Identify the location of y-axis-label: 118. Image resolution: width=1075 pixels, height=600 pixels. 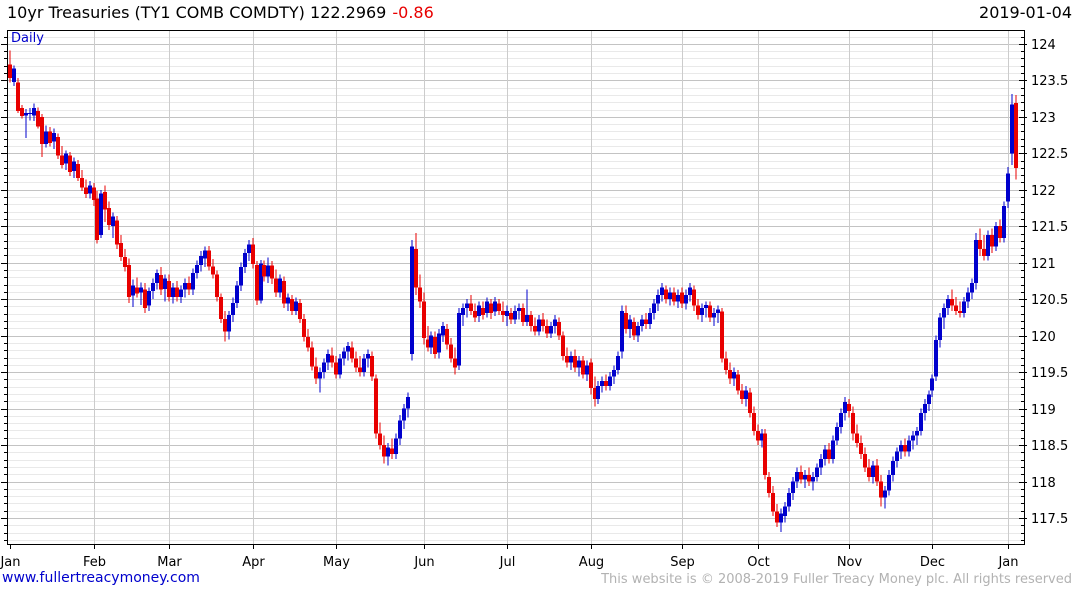
(1043, 483).